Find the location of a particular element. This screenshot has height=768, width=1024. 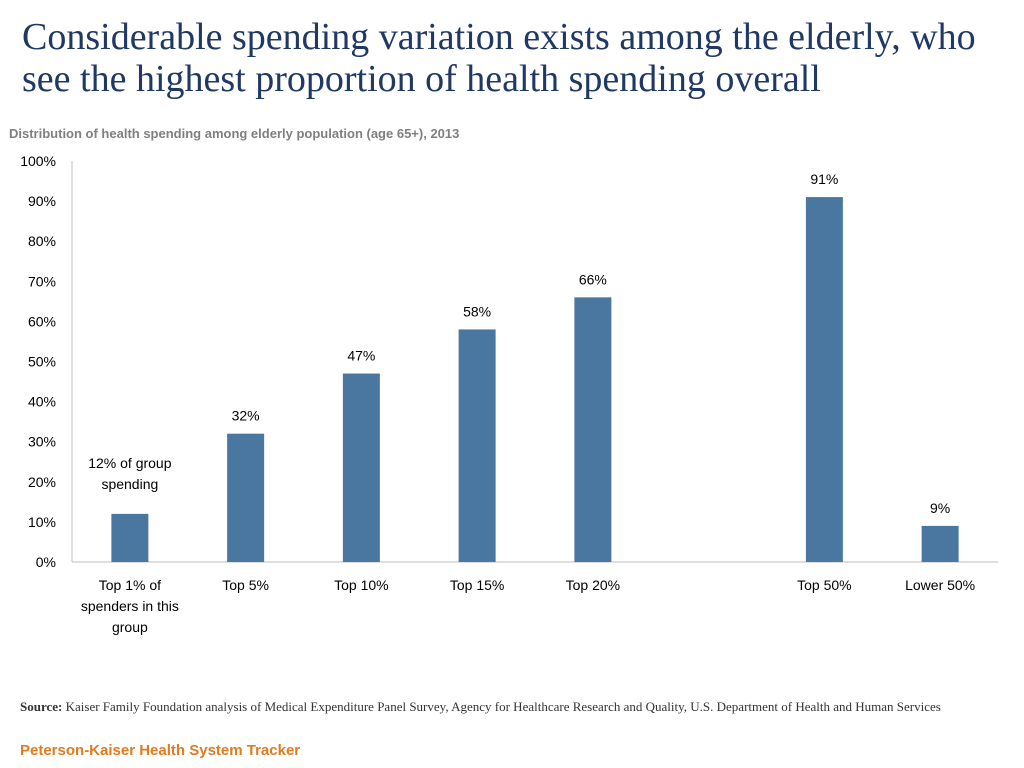

y-tick-label: 60% is located at coordinates (42, 321).